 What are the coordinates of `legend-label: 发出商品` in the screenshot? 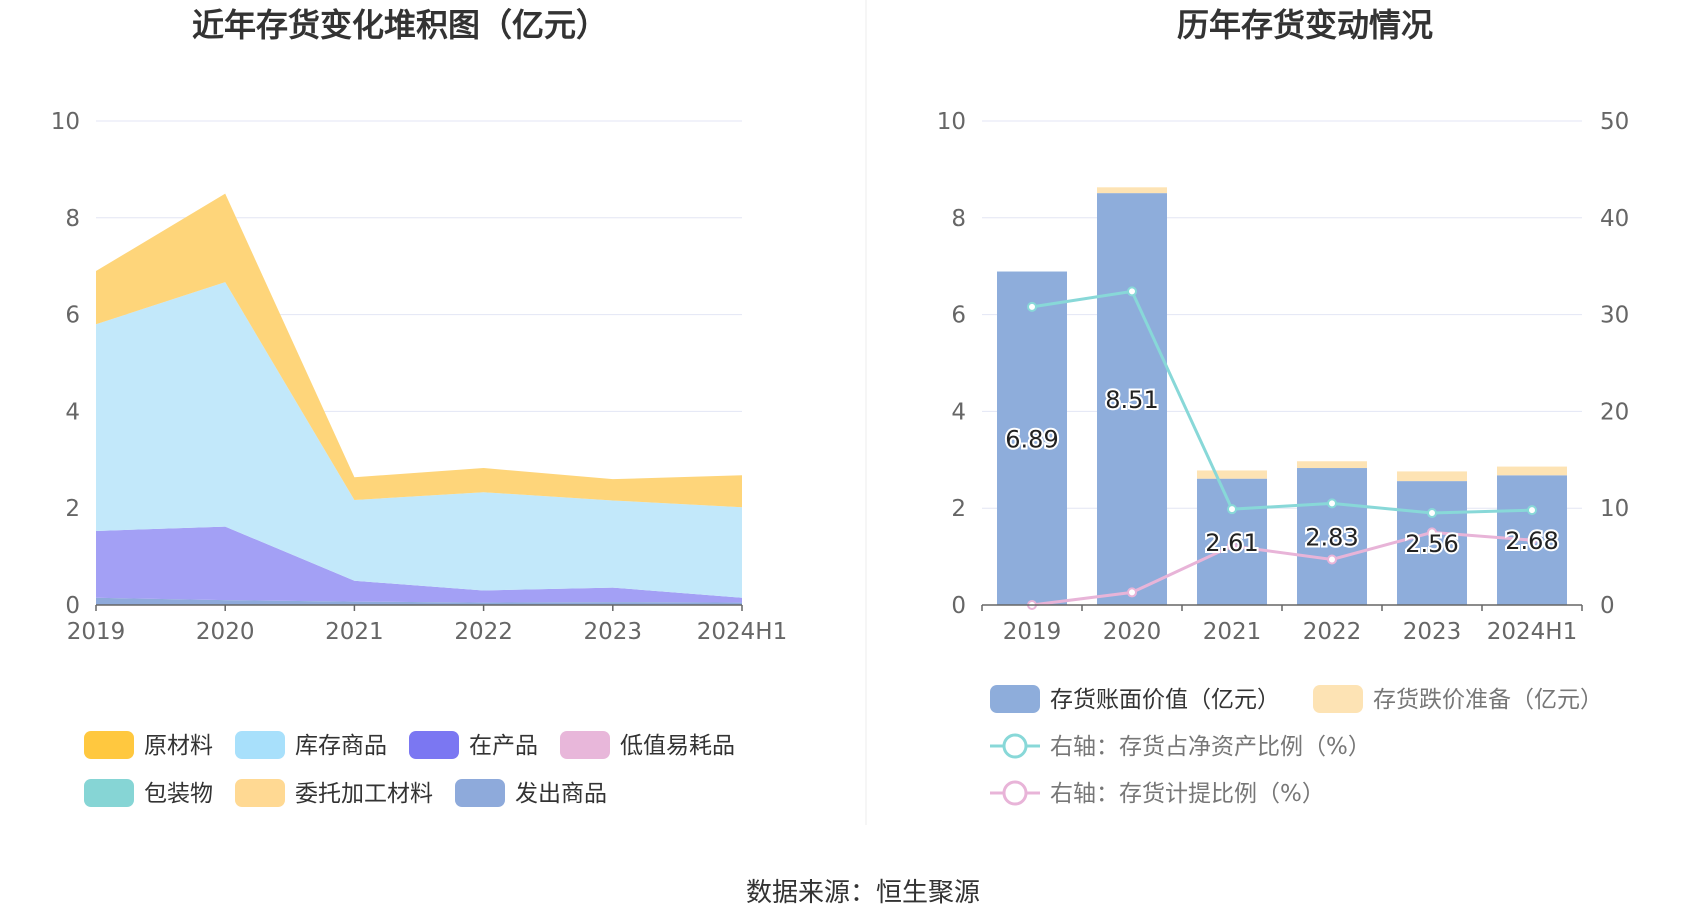 It's located at (561, 794).